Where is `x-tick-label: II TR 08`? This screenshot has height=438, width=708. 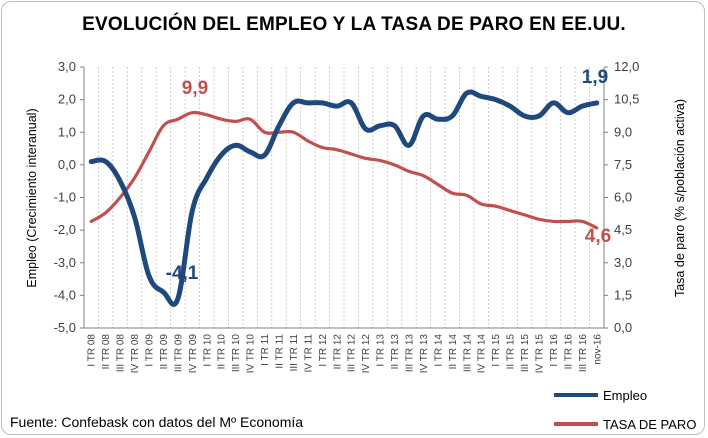 x-tick-label: II TR 08 is located at coordinates (106, 352).